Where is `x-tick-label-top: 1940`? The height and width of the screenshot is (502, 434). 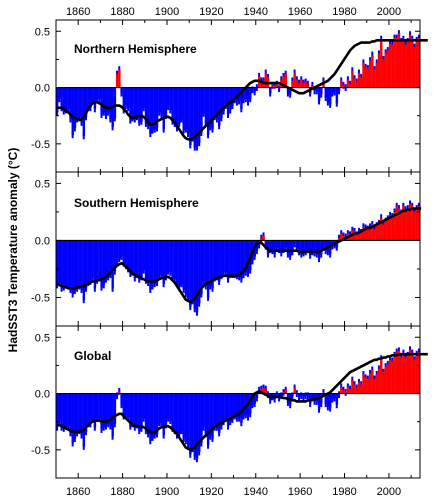 x-tick-label-top: 1940 is located at coordinates (256, 12).